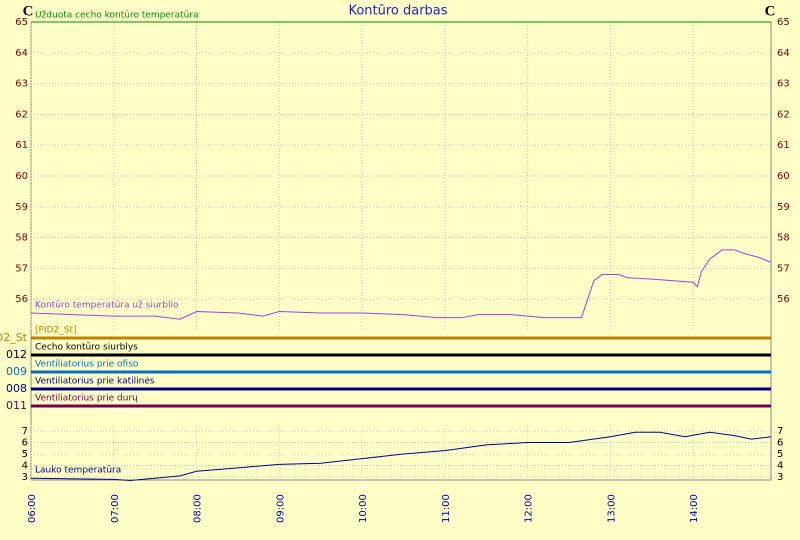 Image resolution: width=800 pixels, height=540 pixels. I want to click on digital-name: Ventiliatorius prie durų, so click(86, 399).